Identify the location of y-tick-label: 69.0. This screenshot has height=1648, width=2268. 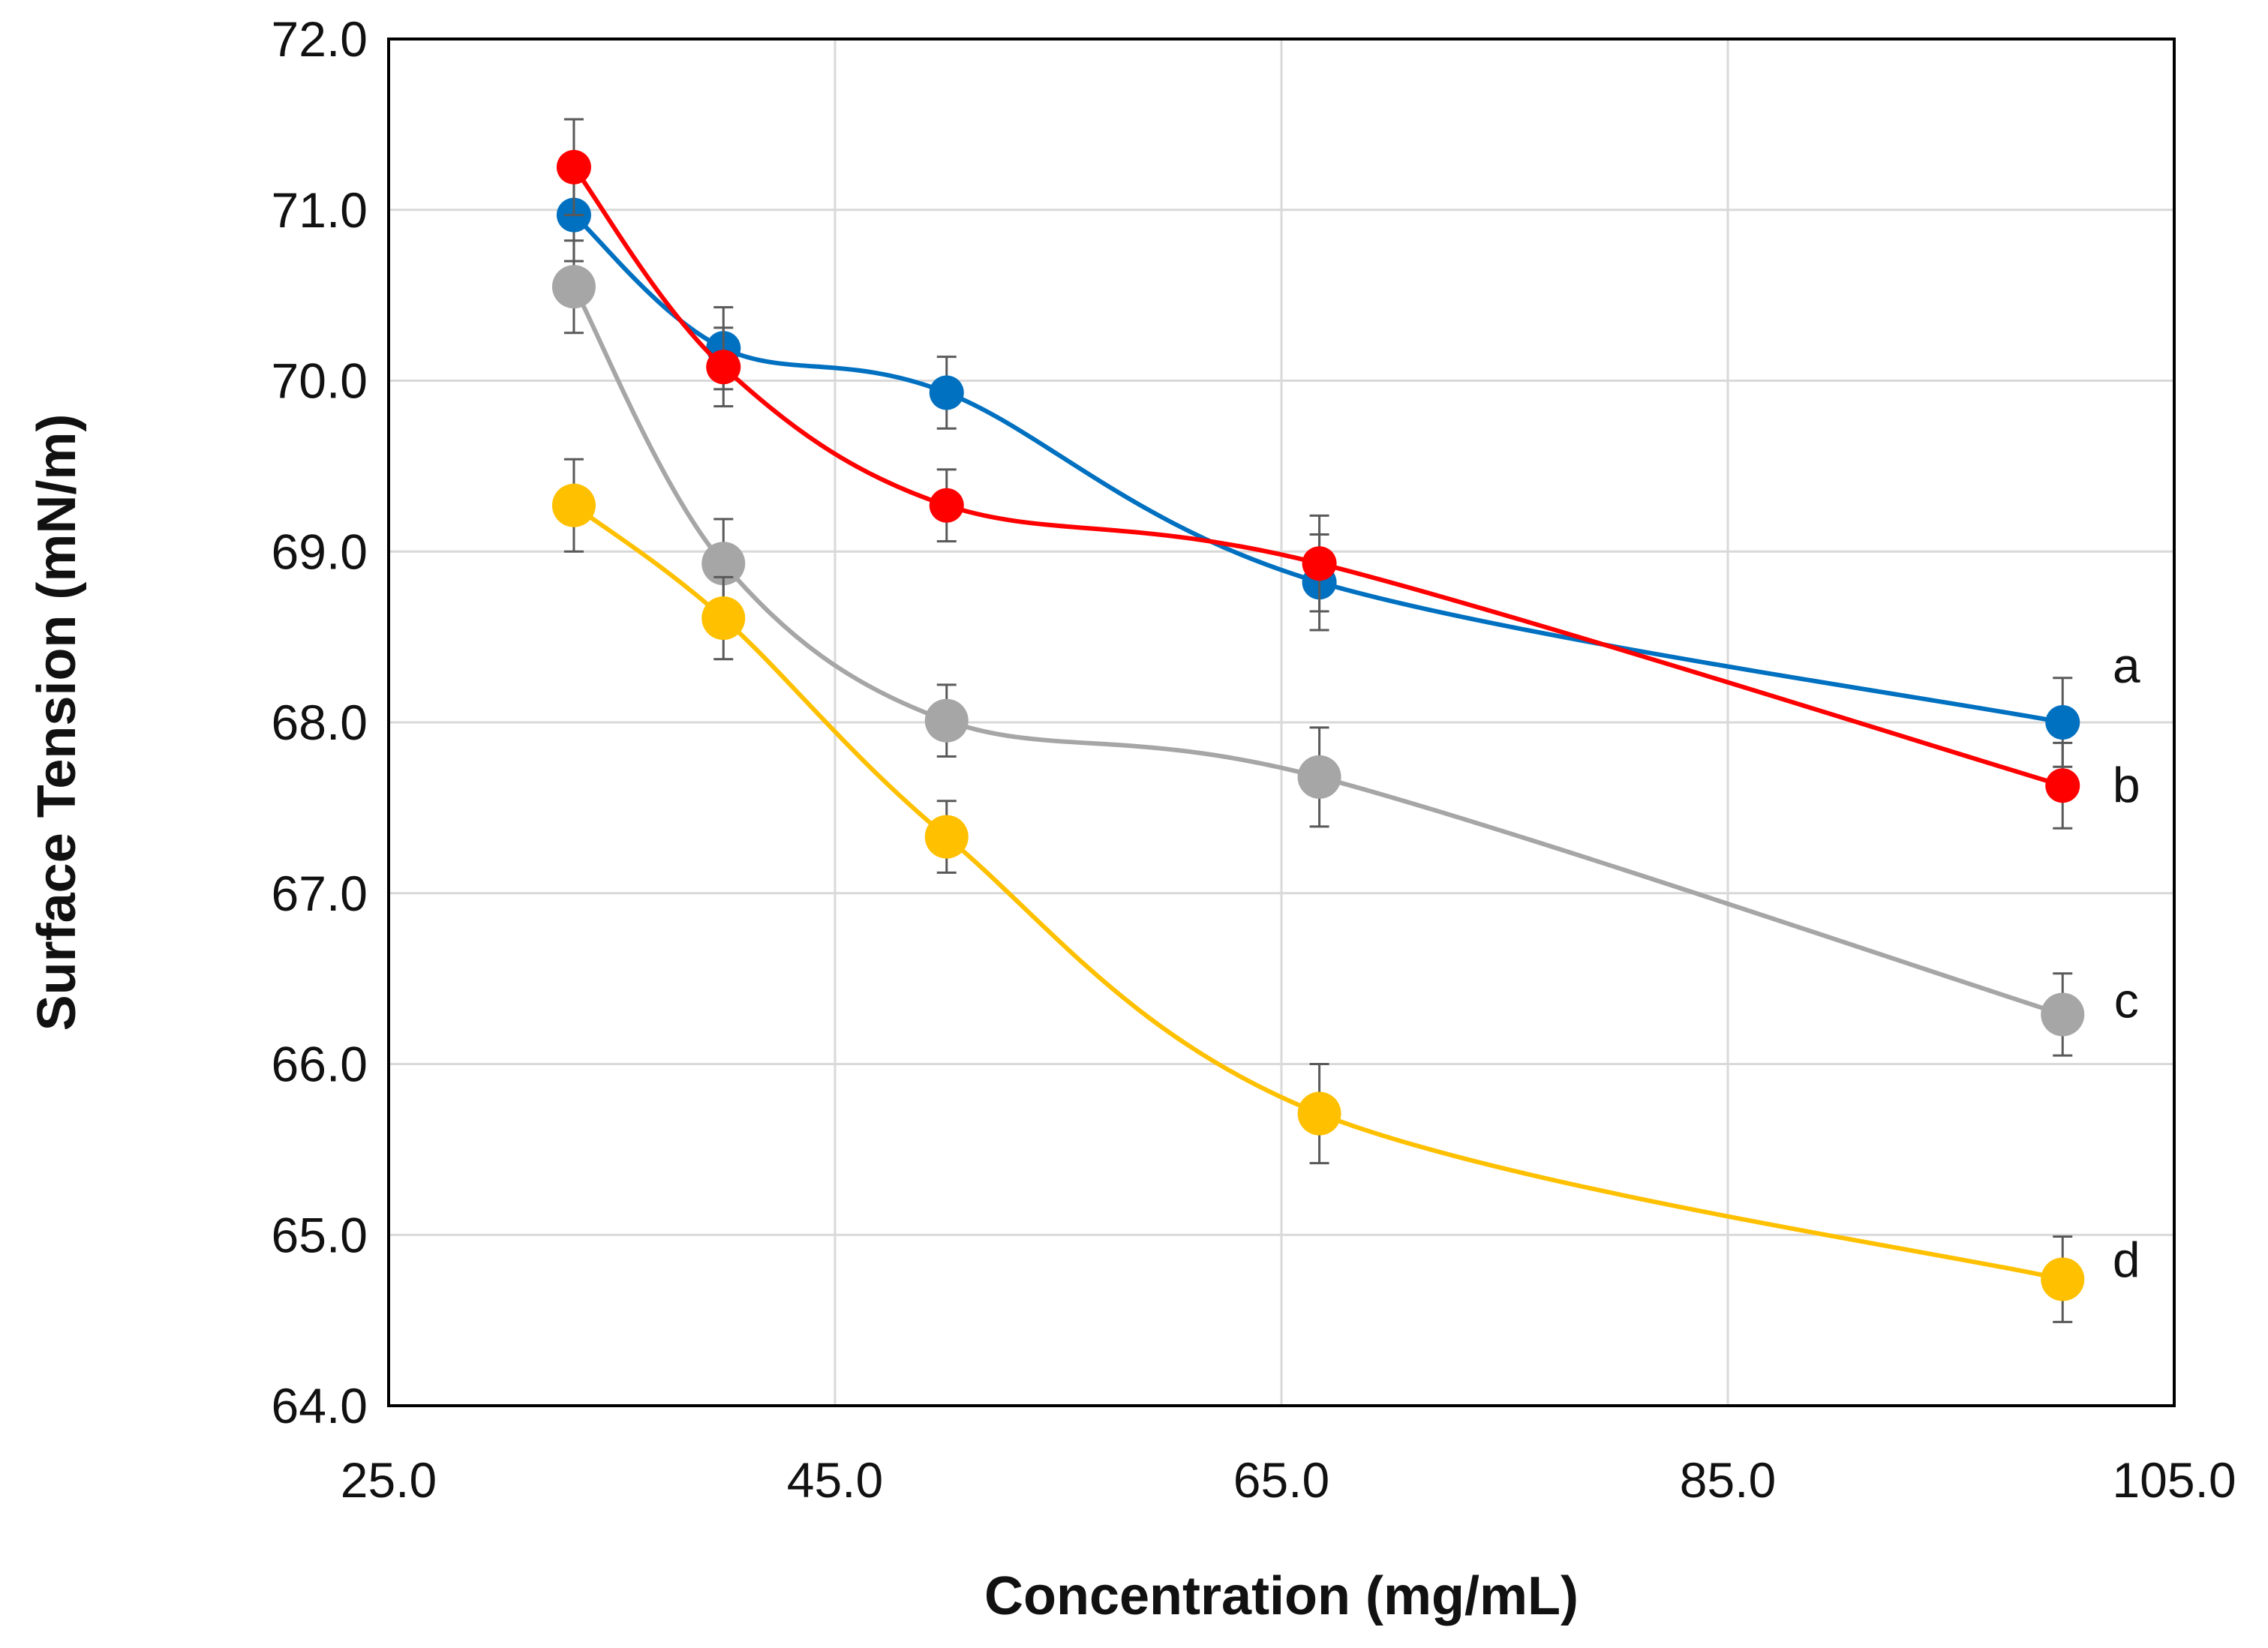
(320, 551).